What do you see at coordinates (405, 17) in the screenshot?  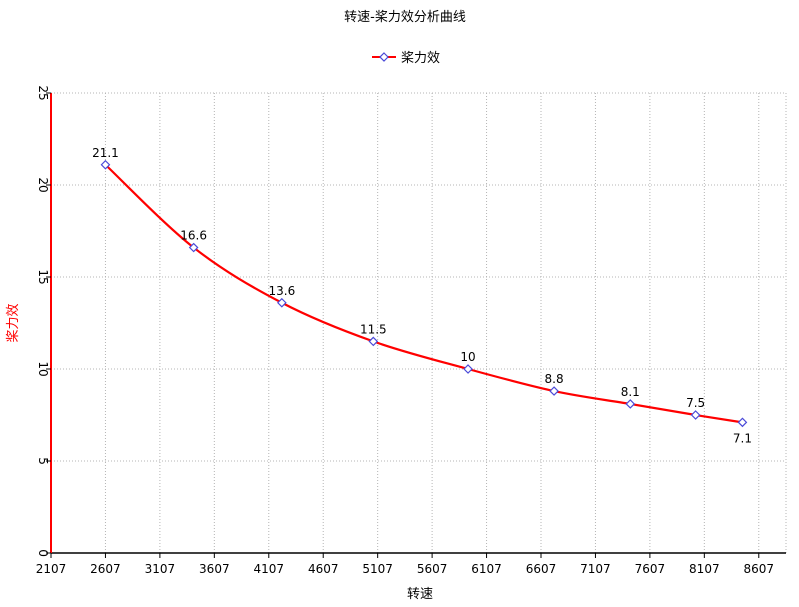 I see `chart-title: 转速-桨力效分析曲线` at bounding box center [405, 17].